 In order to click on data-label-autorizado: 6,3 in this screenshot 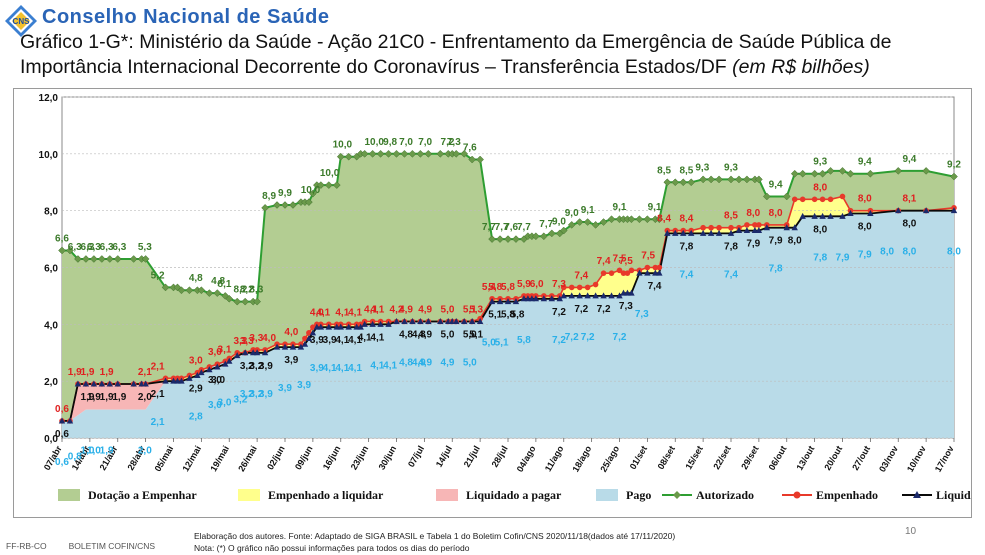, I will do `click(94, 247)`.